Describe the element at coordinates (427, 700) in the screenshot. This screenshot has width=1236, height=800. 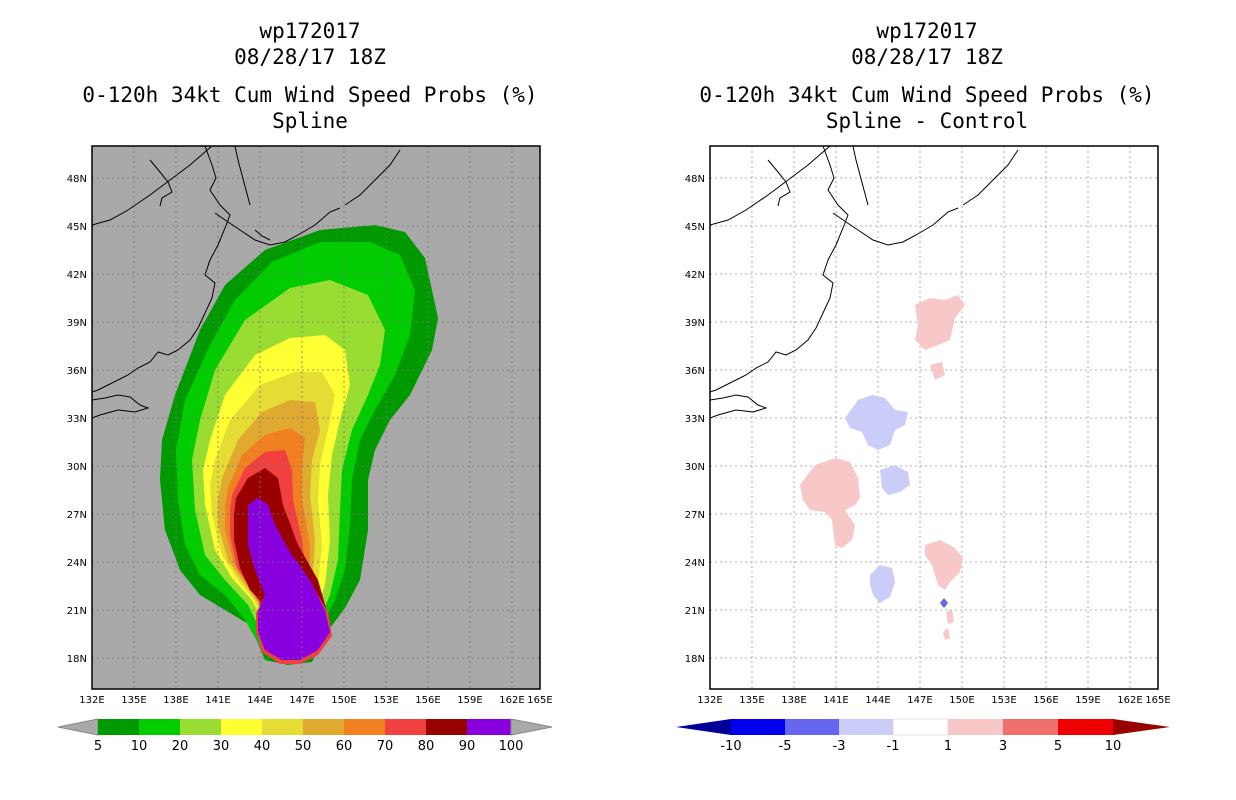
I see `lon-tick: 156E` at that location.